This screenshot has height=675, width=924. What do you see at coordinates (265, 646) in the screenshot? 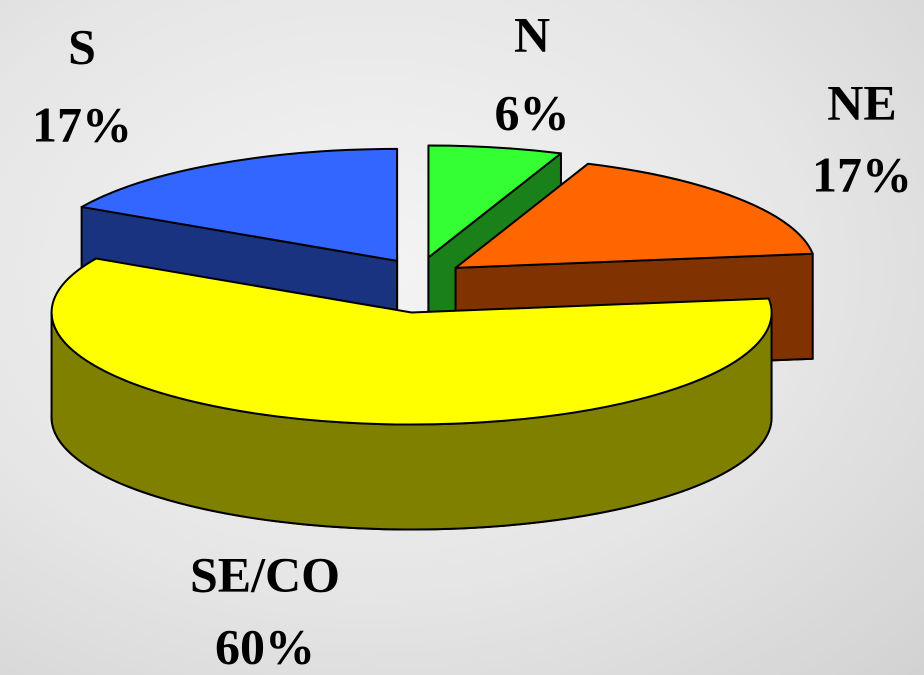
I see `slice-value-label: 60%` at bounding box center [265, 646].